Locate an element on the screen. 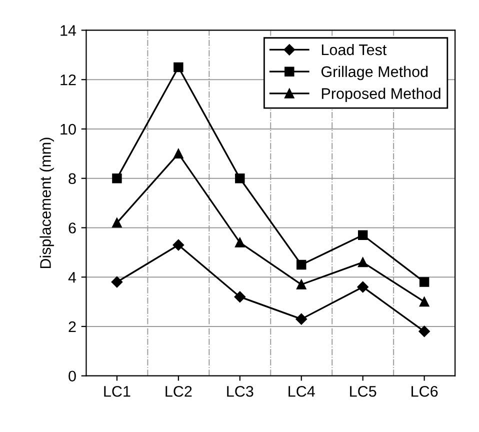 This screenshot has height=432, width=479. legend-label: Grillage Method is located at coordinates (374, 73).